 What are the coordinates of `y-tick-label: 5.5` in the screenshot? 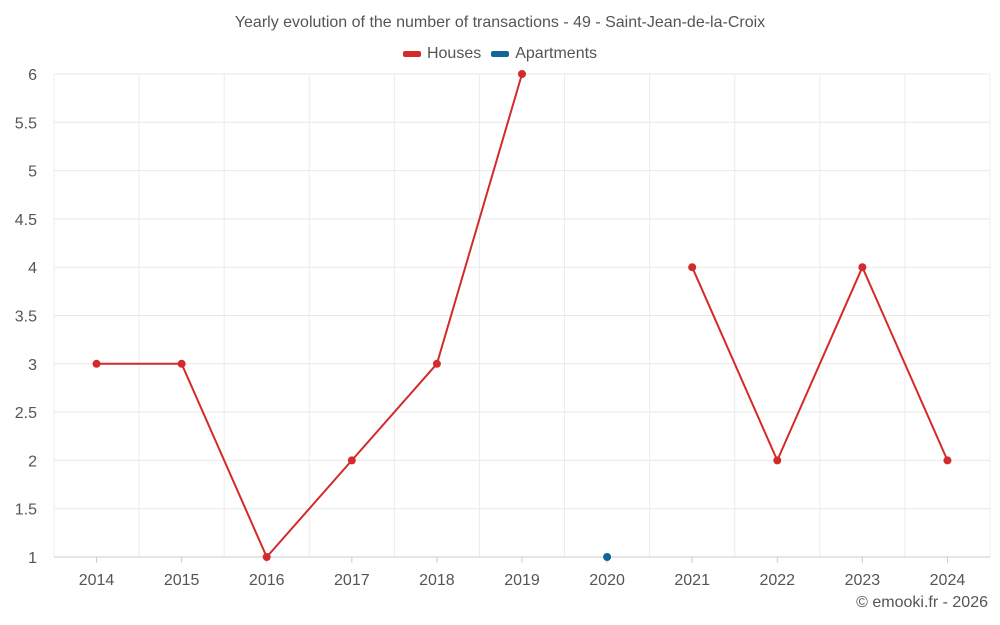 It's located at (26, 123).